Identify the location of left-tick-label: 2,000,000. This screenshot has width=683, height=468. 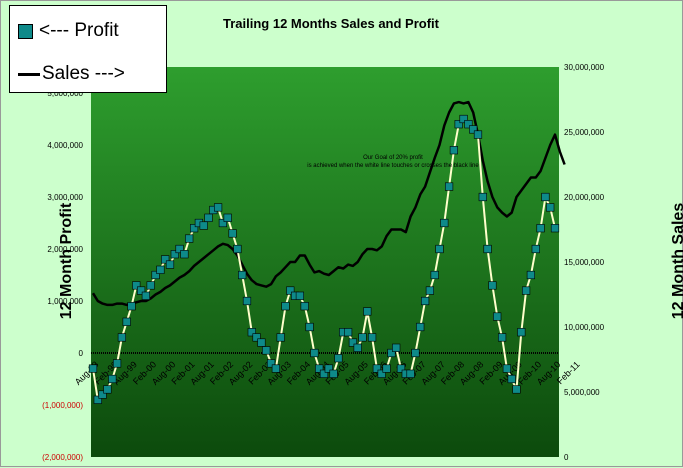
(65, 249).